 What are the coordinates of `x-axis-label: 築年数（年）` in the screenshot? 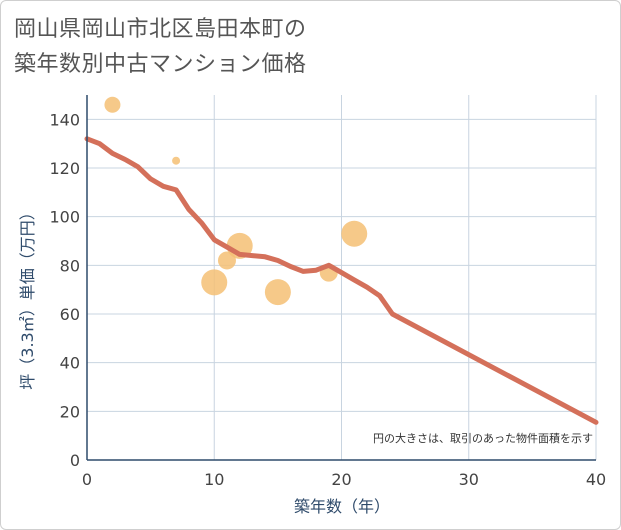 It's located at (342, 506).